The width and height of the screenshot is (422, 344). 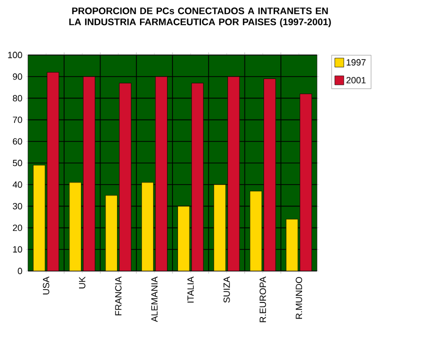 I want to click on y-tick-label: 70, so click(x=17, y=119).